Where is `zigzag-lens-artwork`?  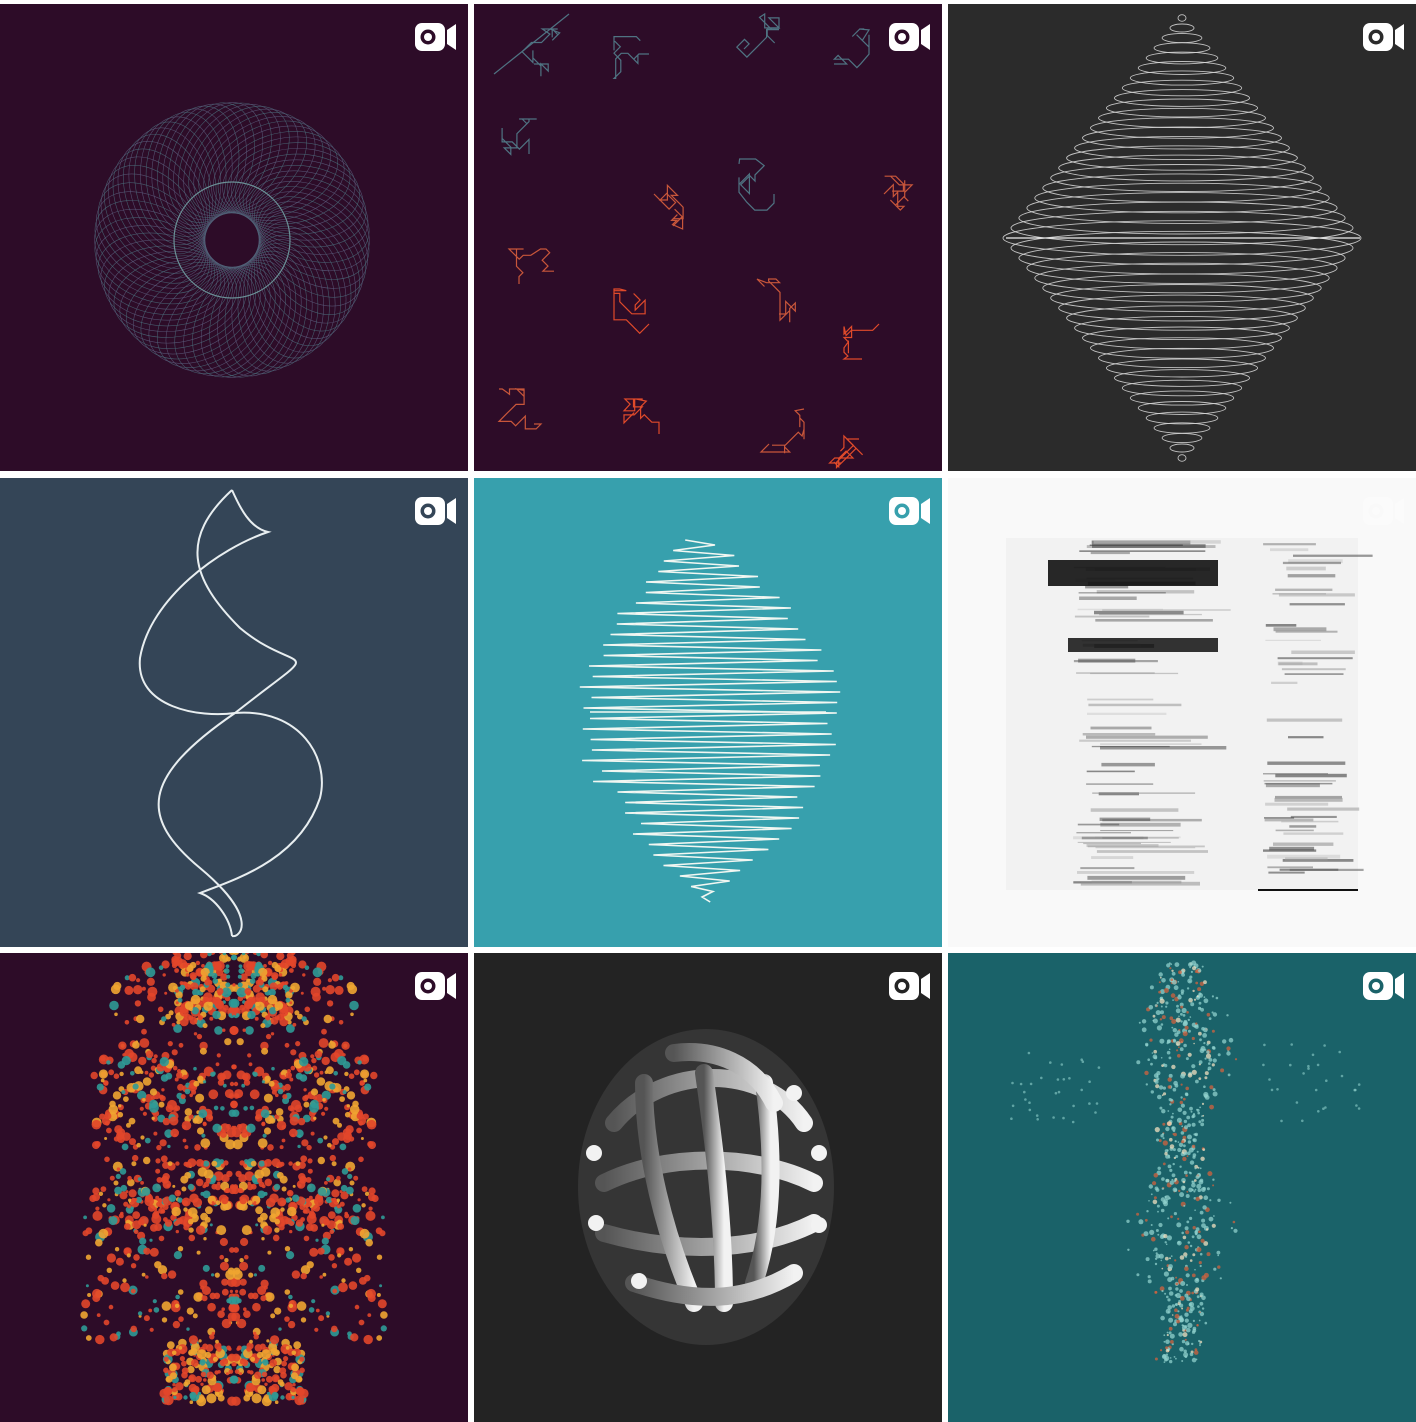 zigzag-lens-artwork is located at coordinates (710, 721).